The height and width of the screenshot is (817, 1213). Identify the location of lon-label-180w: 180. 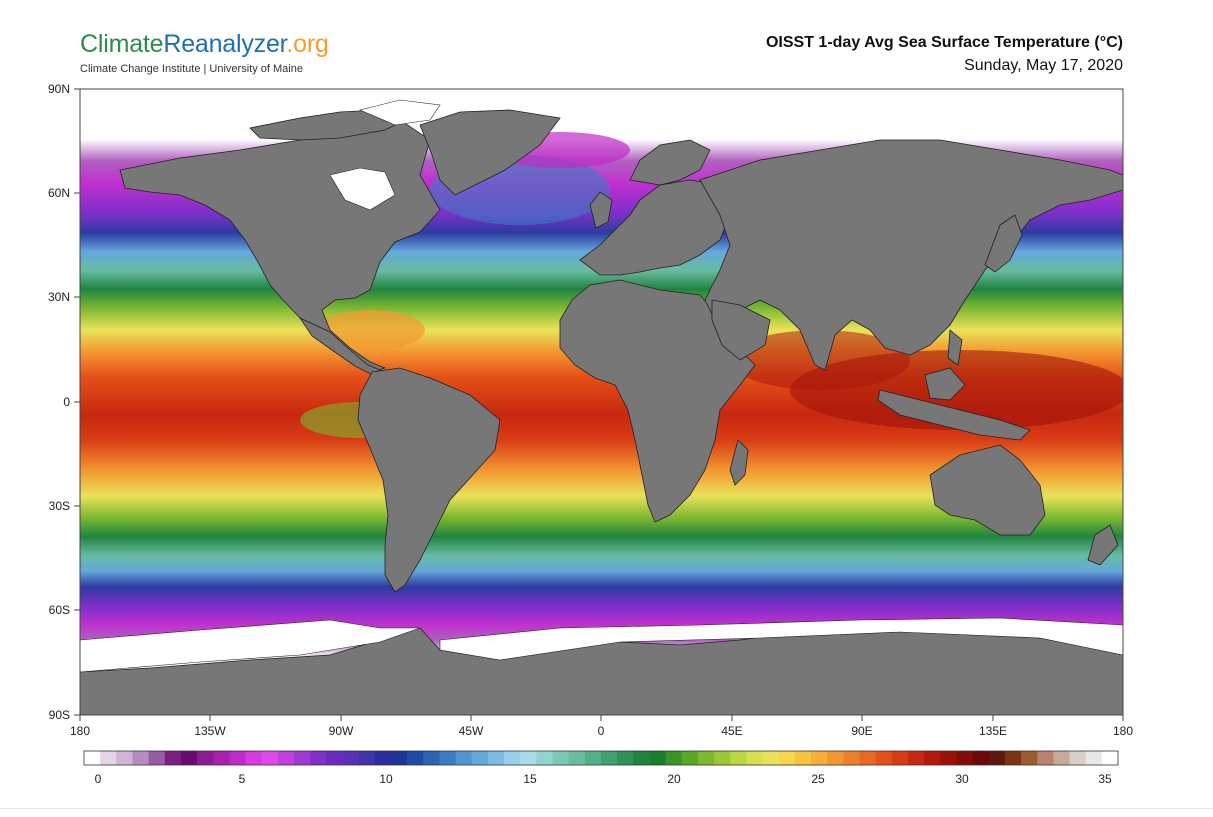
(80, 731).